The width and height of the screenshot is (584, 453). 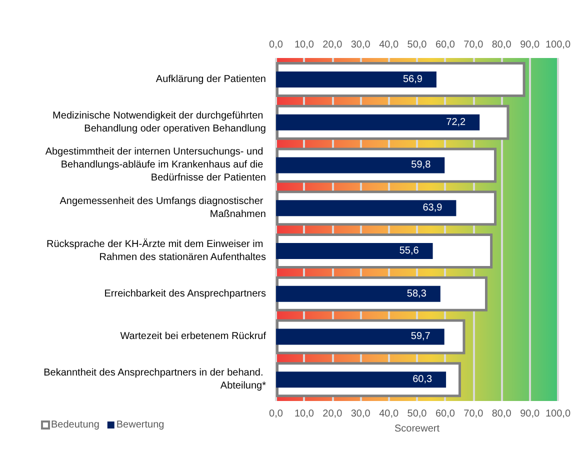 What do you see at coordinates (304, 414) in the screenshot?
I see `x-tick-label: 10,0` at bounding box center [304, 414].